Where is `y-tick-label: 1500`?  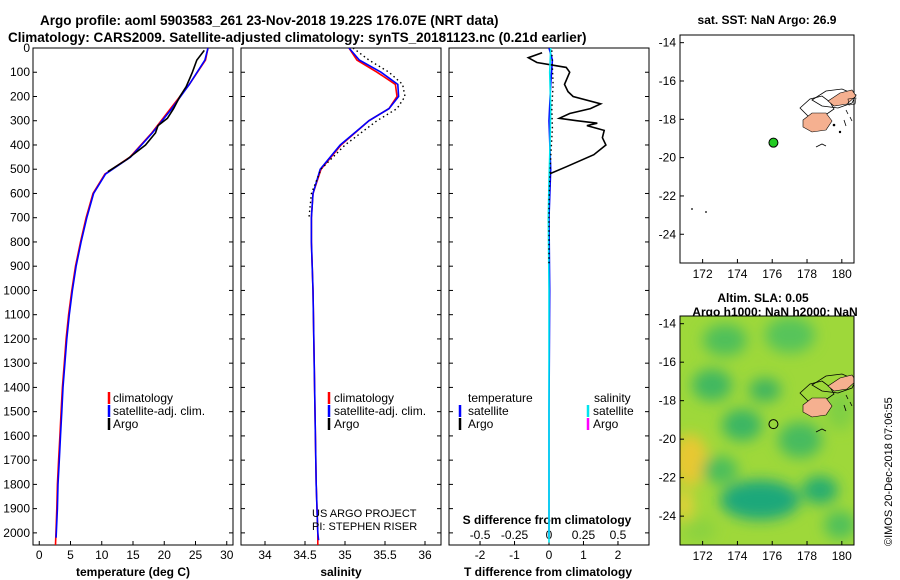 y-tick-label: 1500 is located at coordinates (16, 412).